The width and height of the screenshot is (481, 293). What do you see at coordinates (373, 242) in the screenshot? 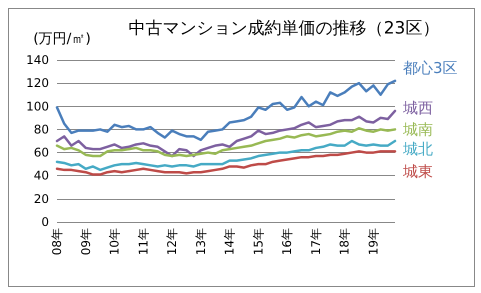
I see `x-tick-label: 19年` at bounding box center [373, 242].